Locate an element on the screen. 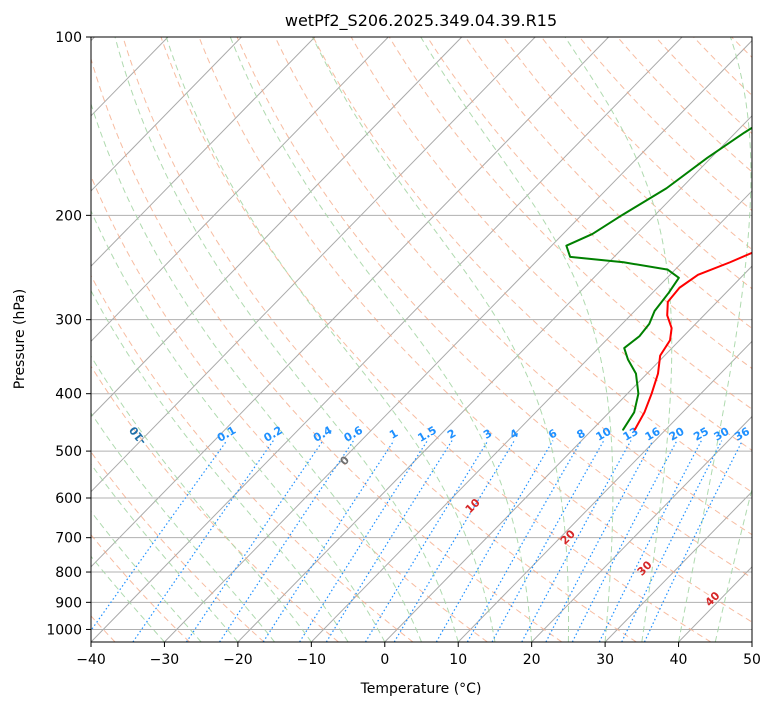 The image size is (775, 708). x-tick-label: 0 is located at coordinates (384, 660).